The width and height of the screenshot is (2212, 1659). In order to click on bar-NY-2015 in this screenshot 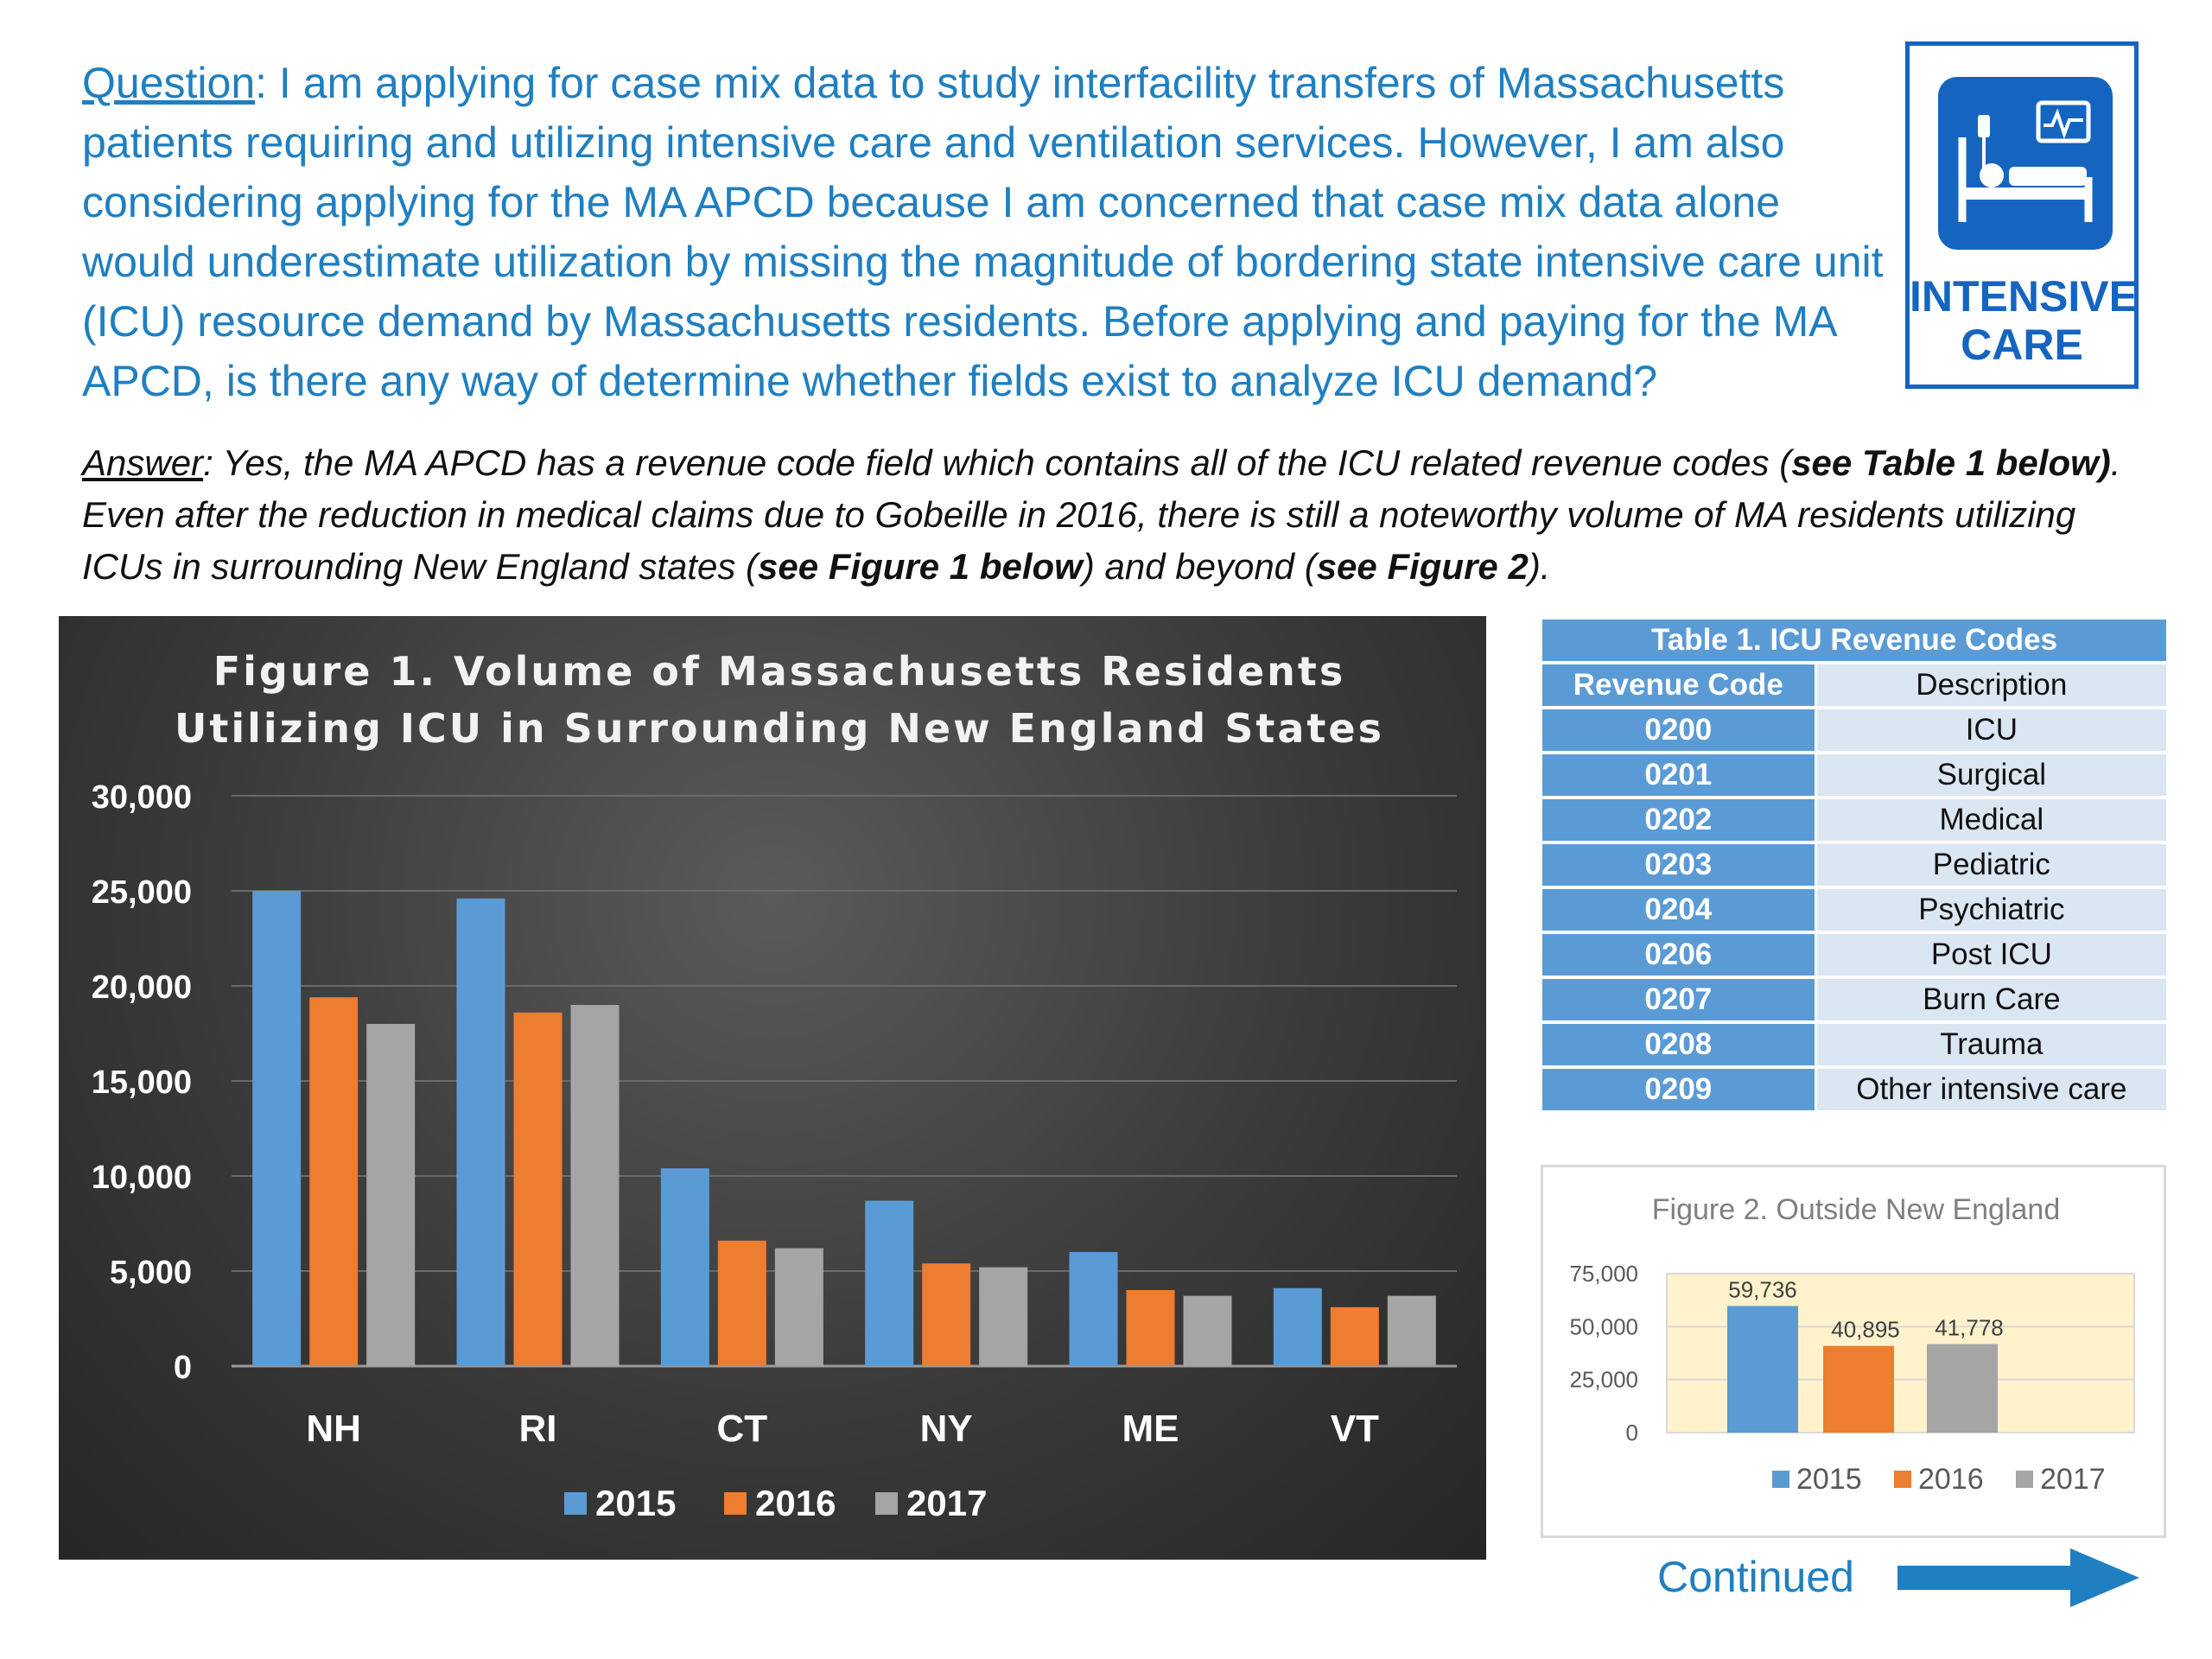, I will do `click(889, 1283)`.